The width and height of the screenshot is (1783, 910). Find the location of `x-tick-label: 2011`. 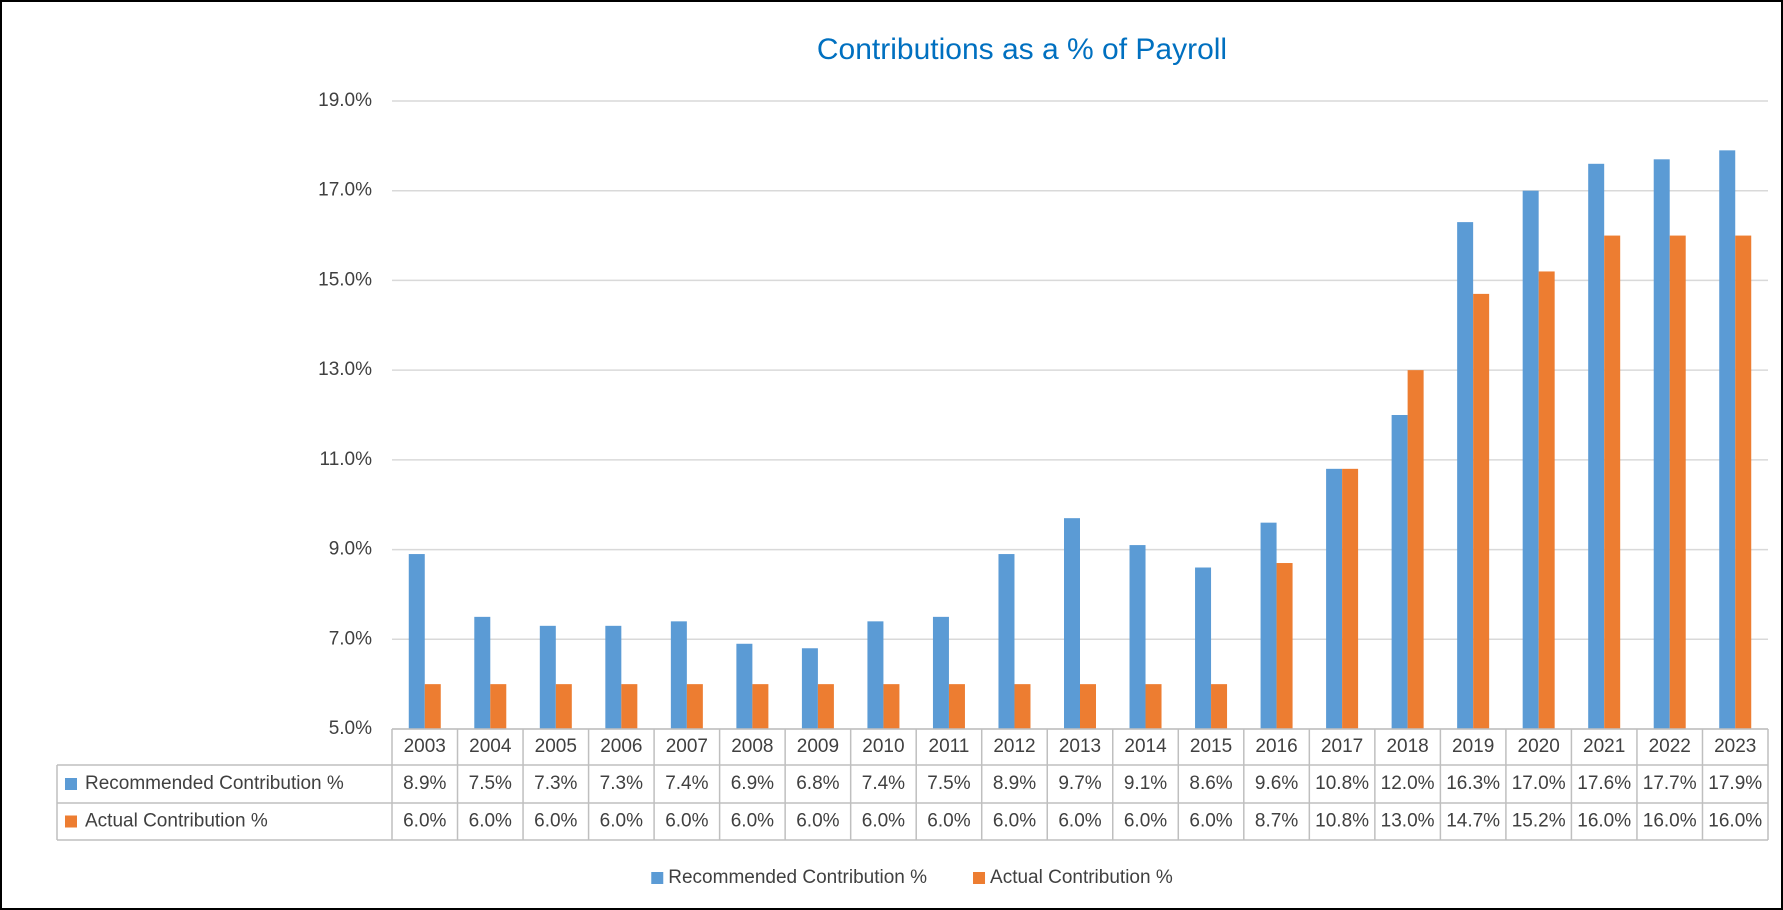

x-tick-label: 2011 is located at coordinates (949, 746).